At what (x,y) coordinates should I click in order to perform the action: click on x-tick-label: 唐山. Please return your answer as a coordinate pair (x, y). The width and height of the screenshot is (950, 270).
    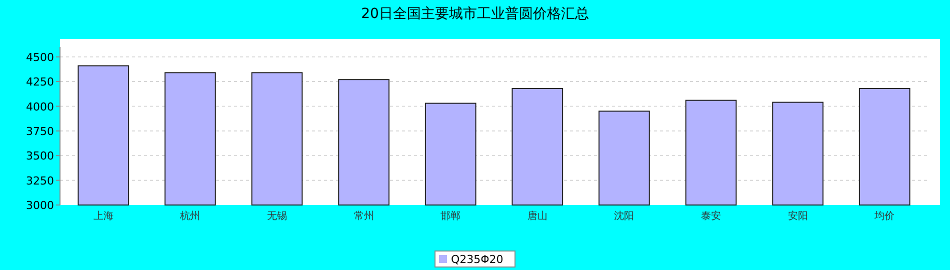
    Looking at the image, I should click on (537, 216).